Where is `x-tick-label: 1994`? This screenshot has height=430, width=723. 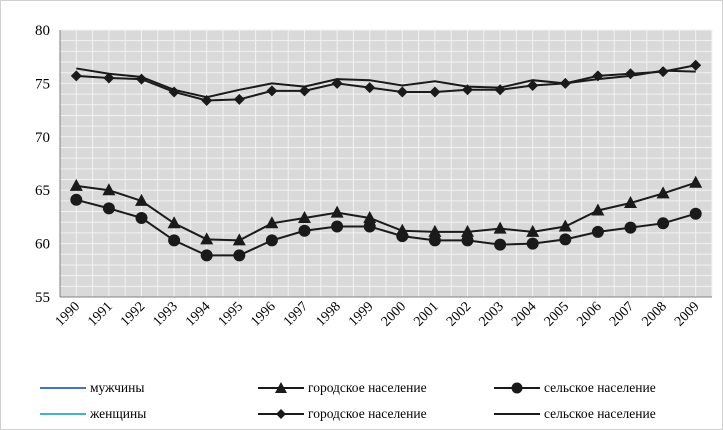 x-tick-label: 1994 is located at coordinates (198, 314).